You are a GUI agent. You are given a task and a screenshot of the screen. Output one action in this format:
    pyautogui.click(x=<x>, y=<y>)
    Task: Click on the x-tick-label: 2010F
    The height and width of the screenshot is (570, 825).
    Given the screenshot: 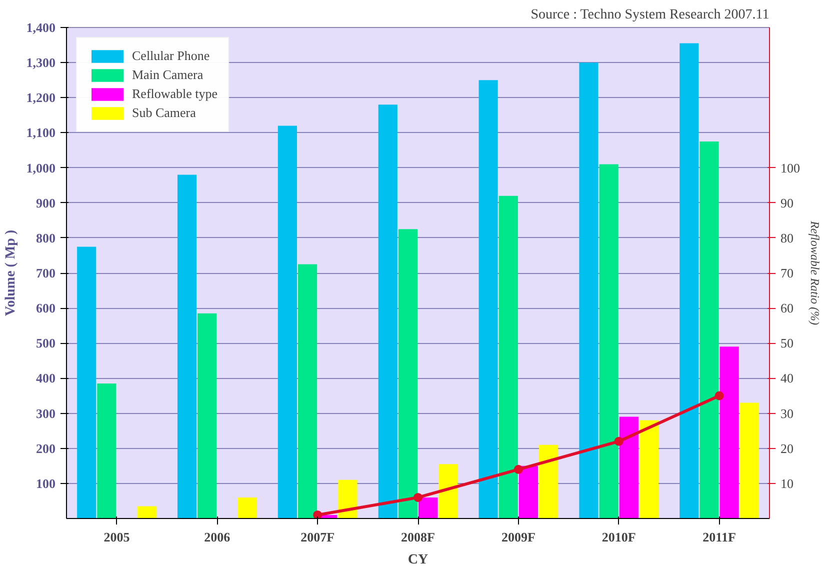 What is the action you would take?
    pyautogui.click(x=619, y=537)
    